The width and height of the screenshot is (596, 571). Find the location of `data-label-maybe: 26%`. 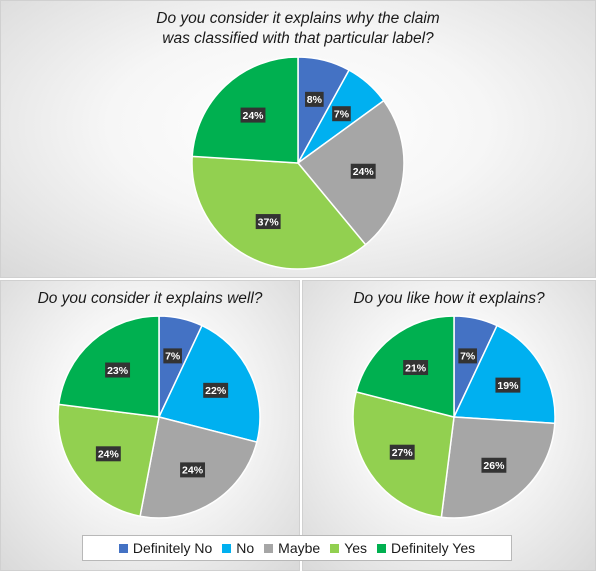

data-label-maybe: 26% is located at coordinates (494, 465).